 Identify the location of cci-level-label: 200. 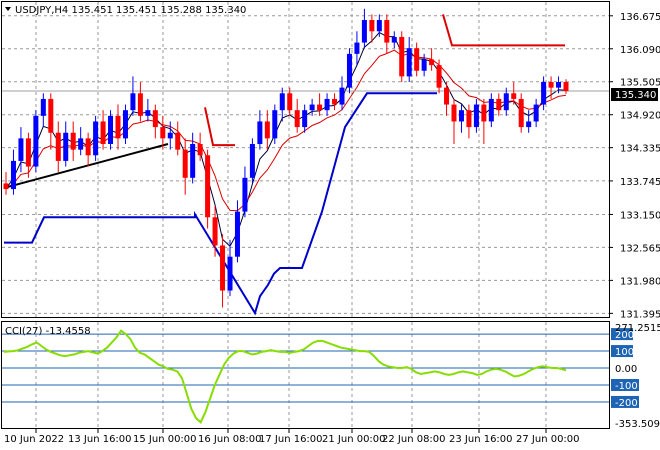
(624, 335).